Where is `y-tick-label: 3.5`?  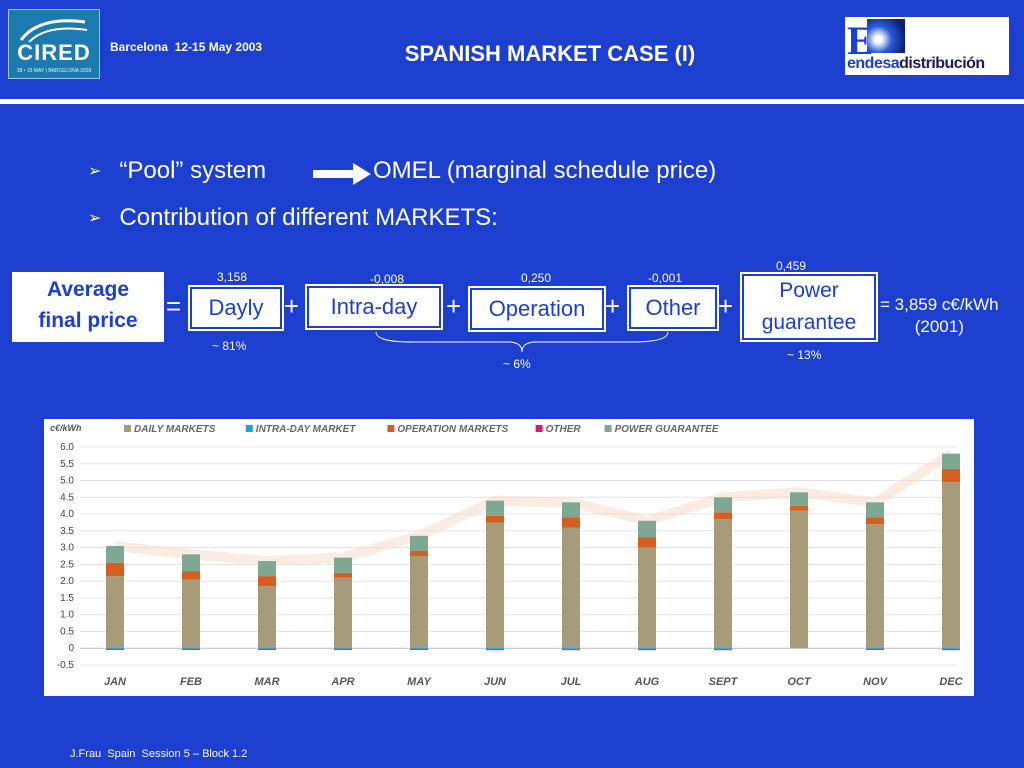 y-tick-label: 3.5 is located at coordinates (67, 531).